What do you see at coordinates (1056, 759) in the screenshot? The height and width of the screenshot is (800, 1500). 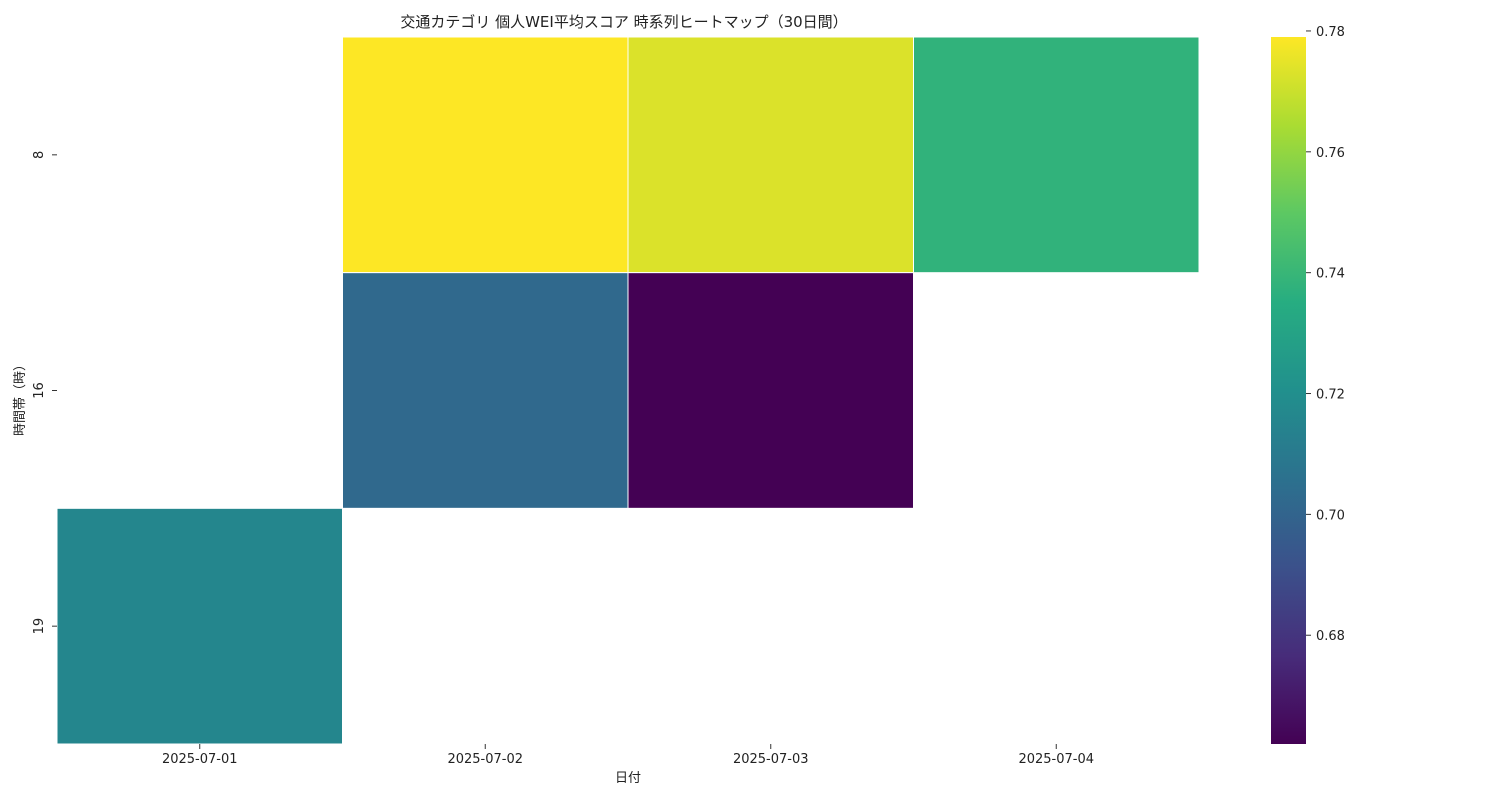 I see `x-tick-label: 2025-07-04` at bounding box center [1056, 759].